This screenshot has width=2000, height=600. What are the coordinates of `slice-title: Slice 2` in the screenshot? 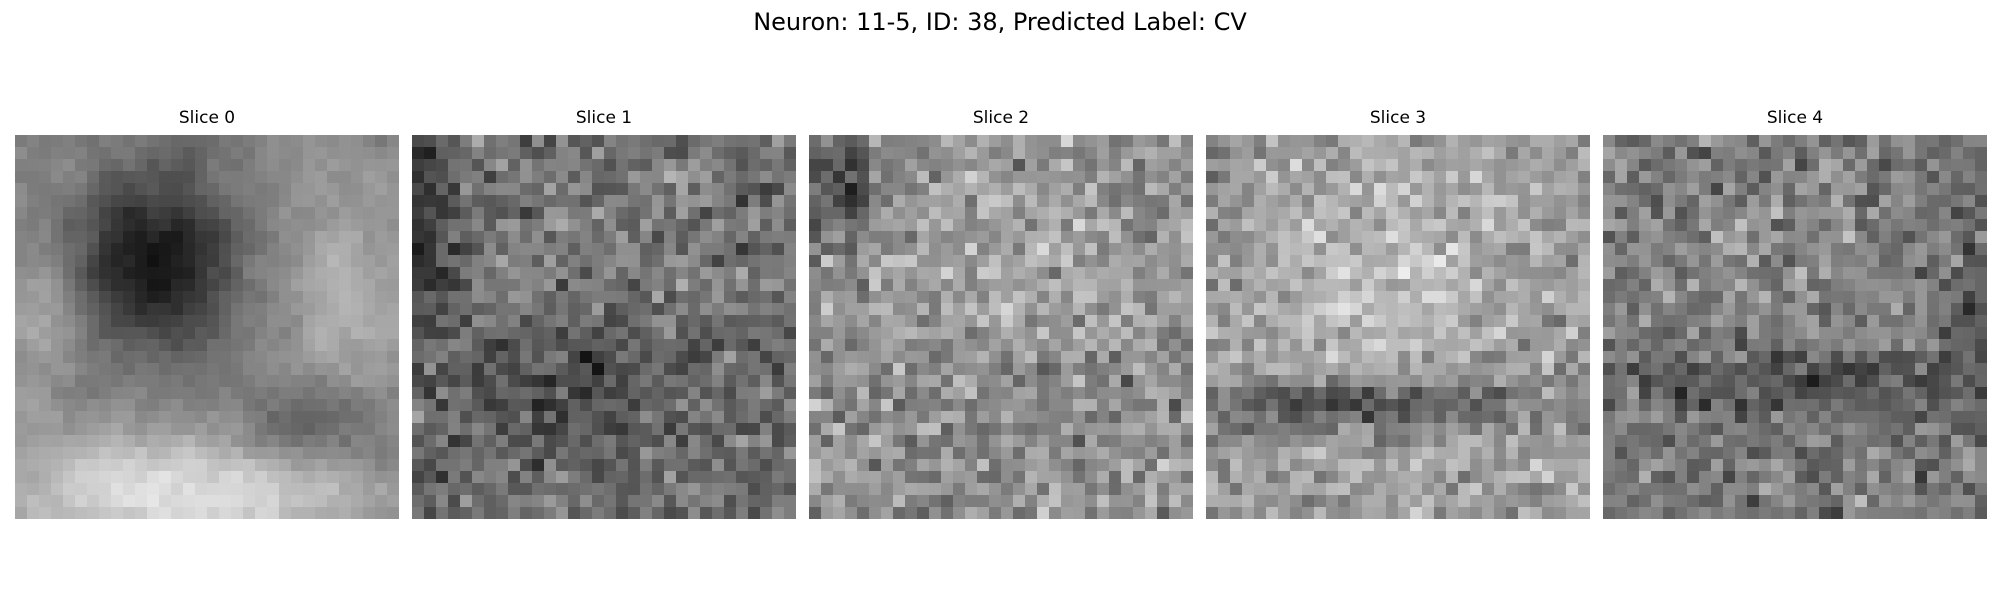 It's located at (1001, 118).